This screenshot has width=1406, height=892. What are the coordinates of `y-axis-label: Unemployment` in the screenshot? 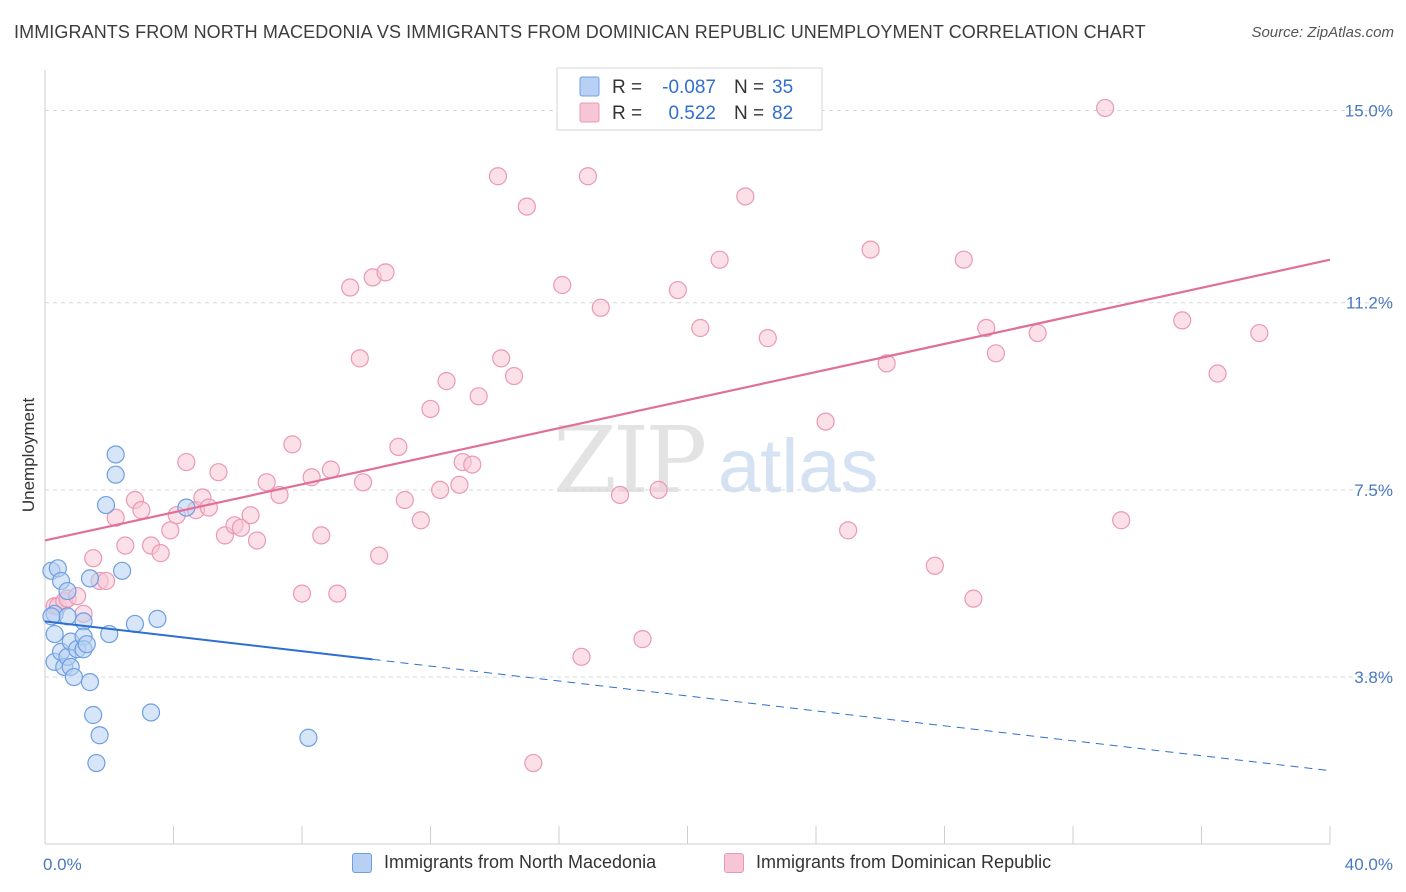 It's located at (28, 455).